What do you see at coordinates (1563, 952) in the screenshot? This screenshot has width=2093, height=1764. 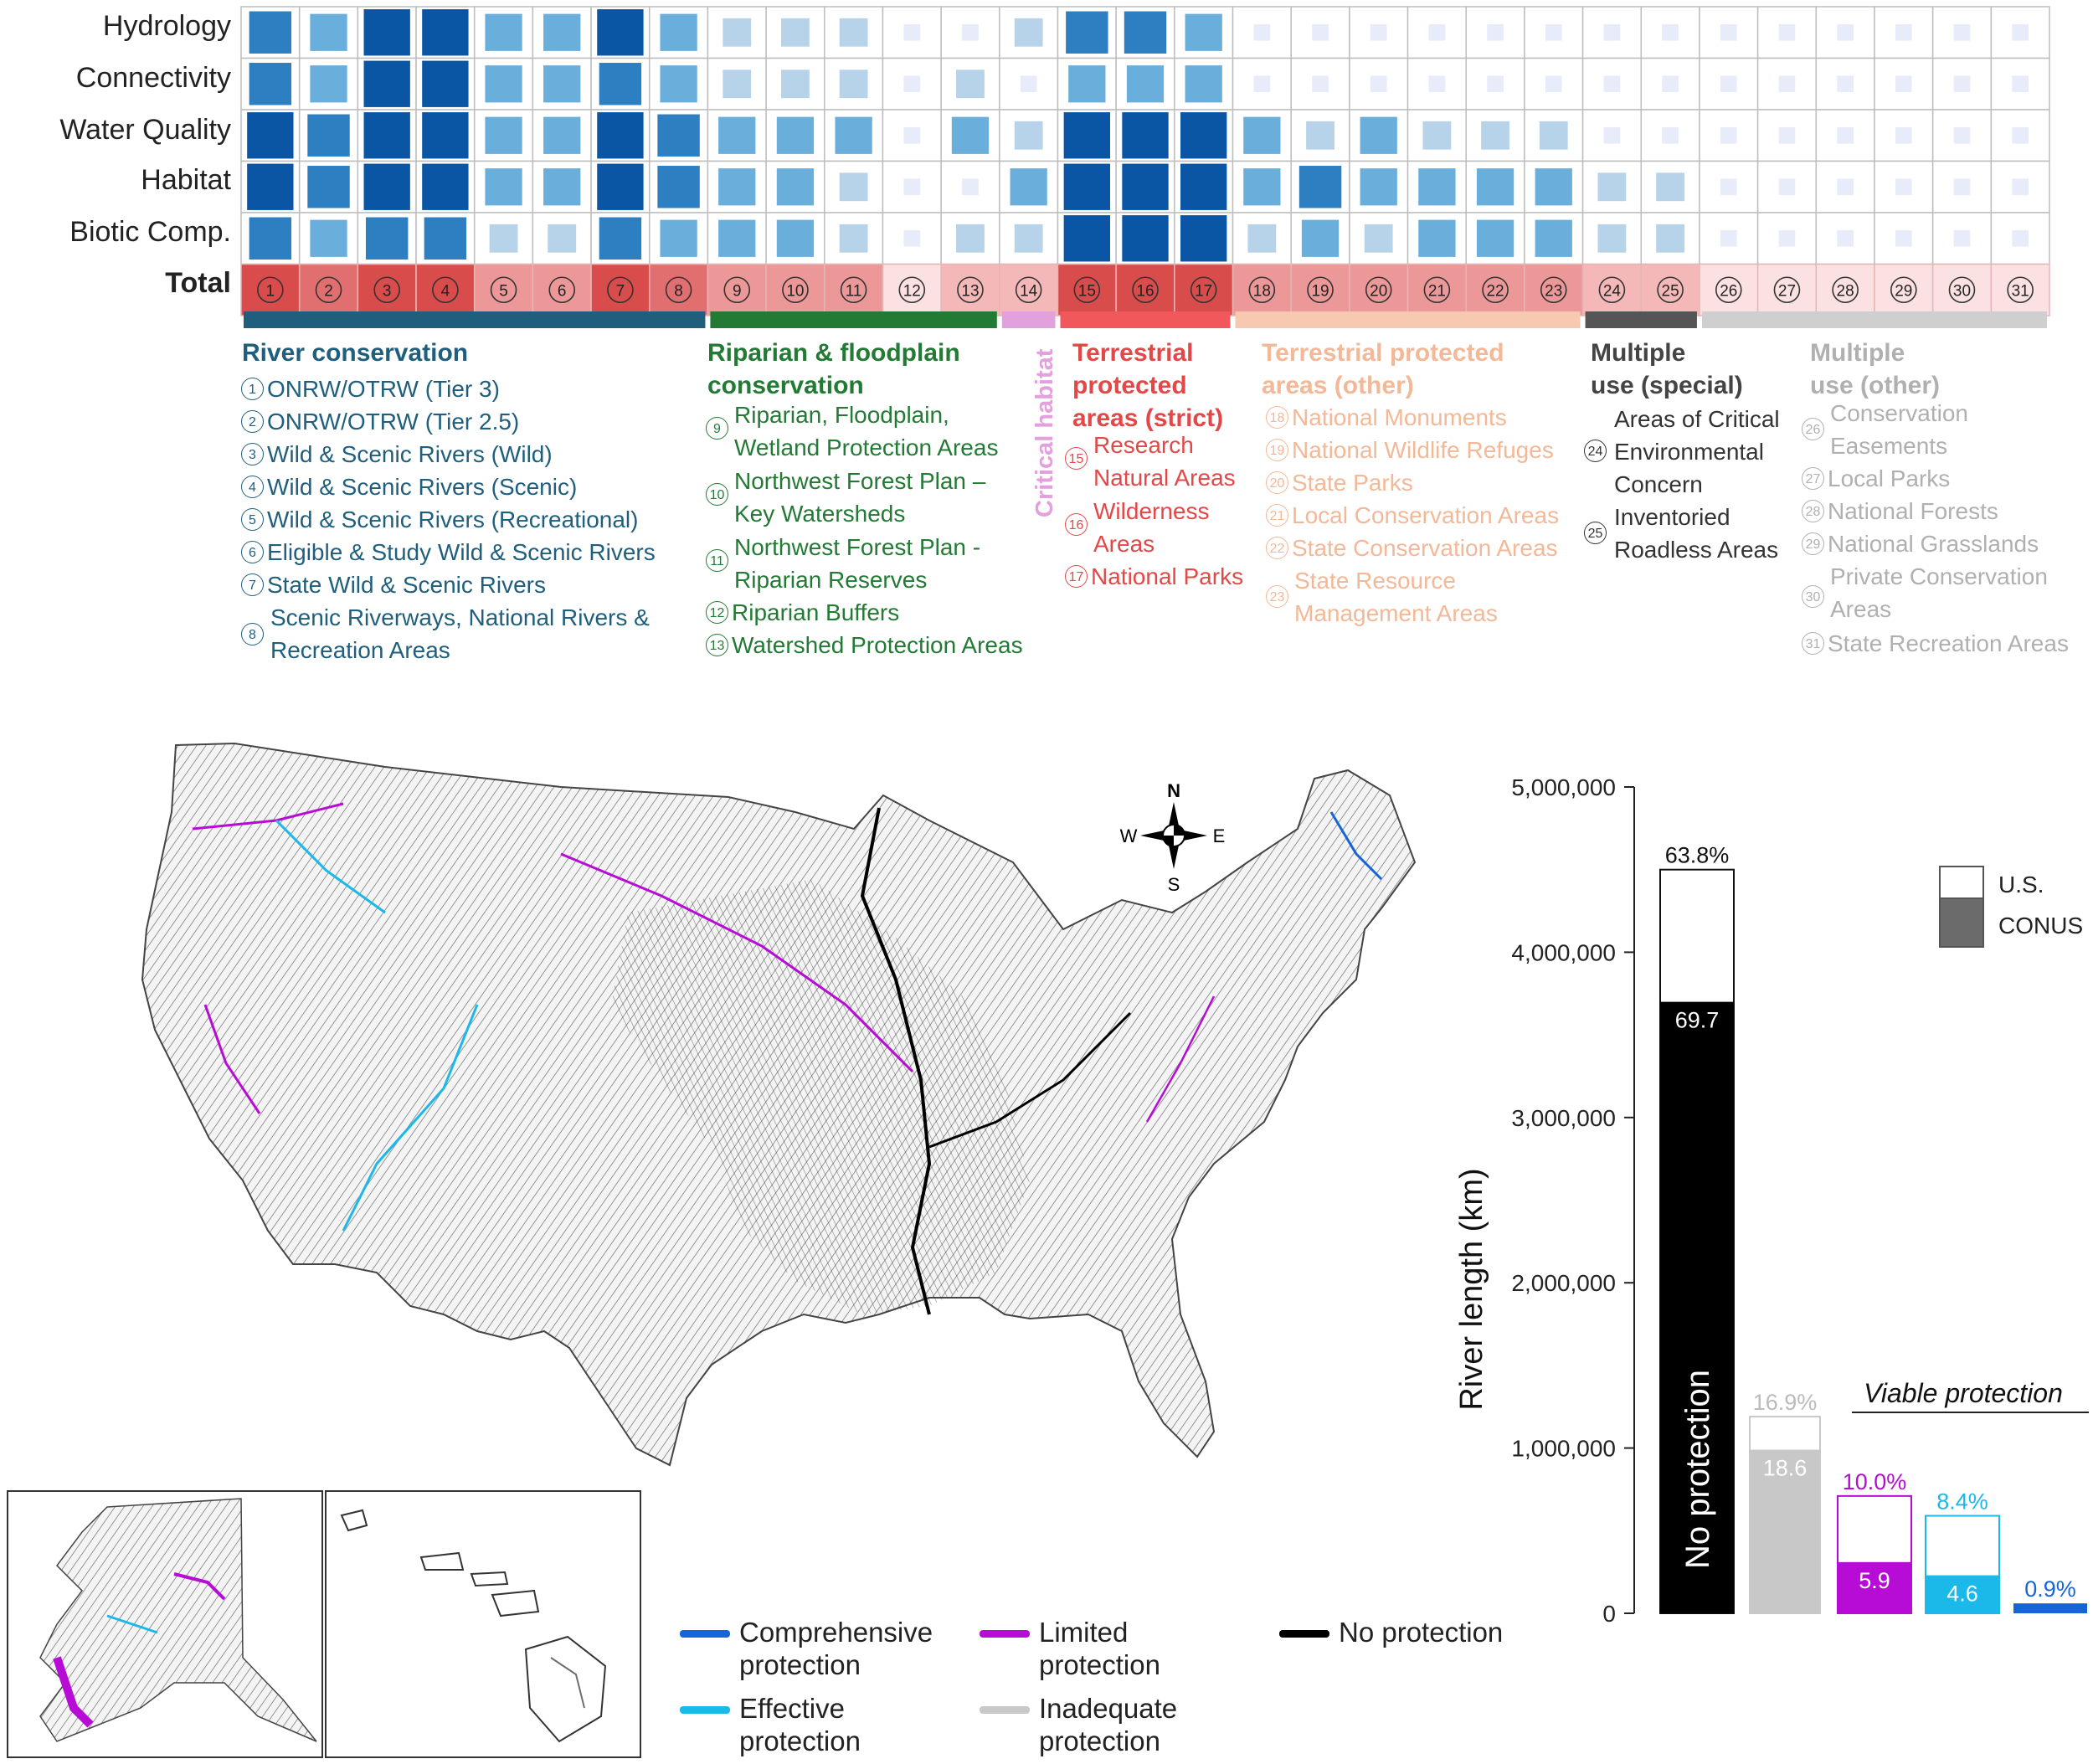 I see `y-tick-label: 4,000,000` at bounding box center [1563, 952].